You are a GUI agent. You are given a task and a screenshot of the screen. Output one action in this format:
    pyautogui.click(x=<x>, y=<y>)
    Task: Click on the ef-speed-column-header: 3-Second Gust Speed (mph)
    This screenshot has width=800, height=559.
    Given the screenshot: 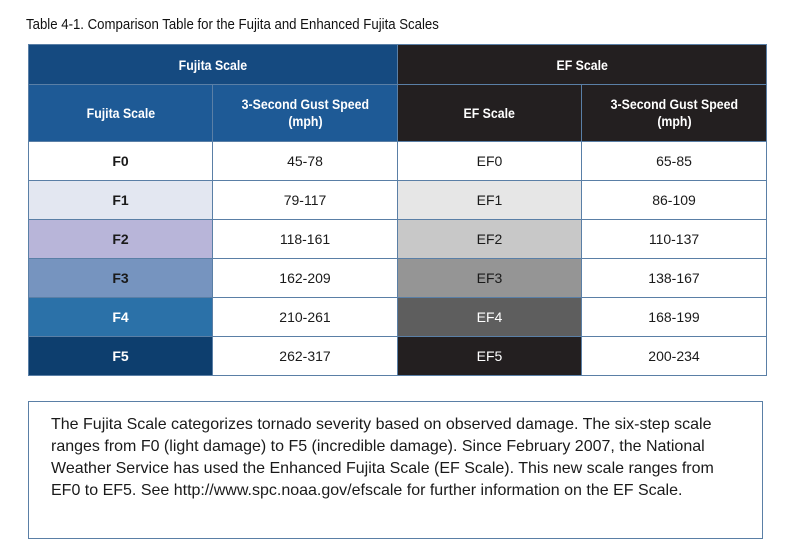 What is the action you would take?
    pyautogui.click(x=674, y=113)
    